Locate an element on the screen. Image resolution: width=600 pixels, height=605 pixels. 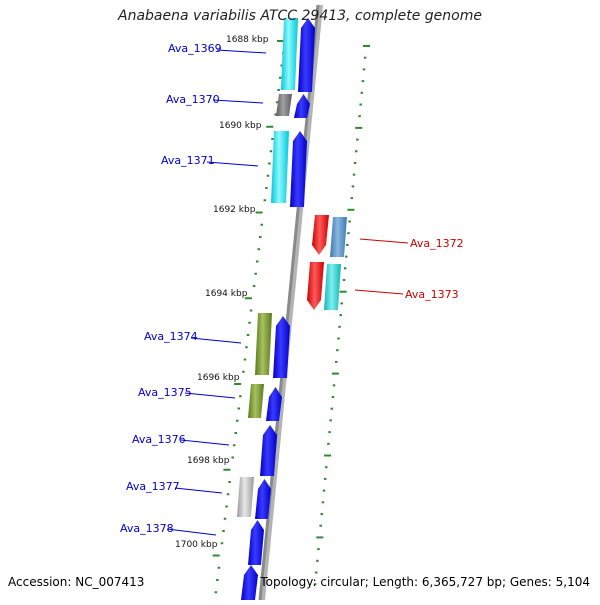
gene-ava-1371-cds is located at coordinates (280, 167).